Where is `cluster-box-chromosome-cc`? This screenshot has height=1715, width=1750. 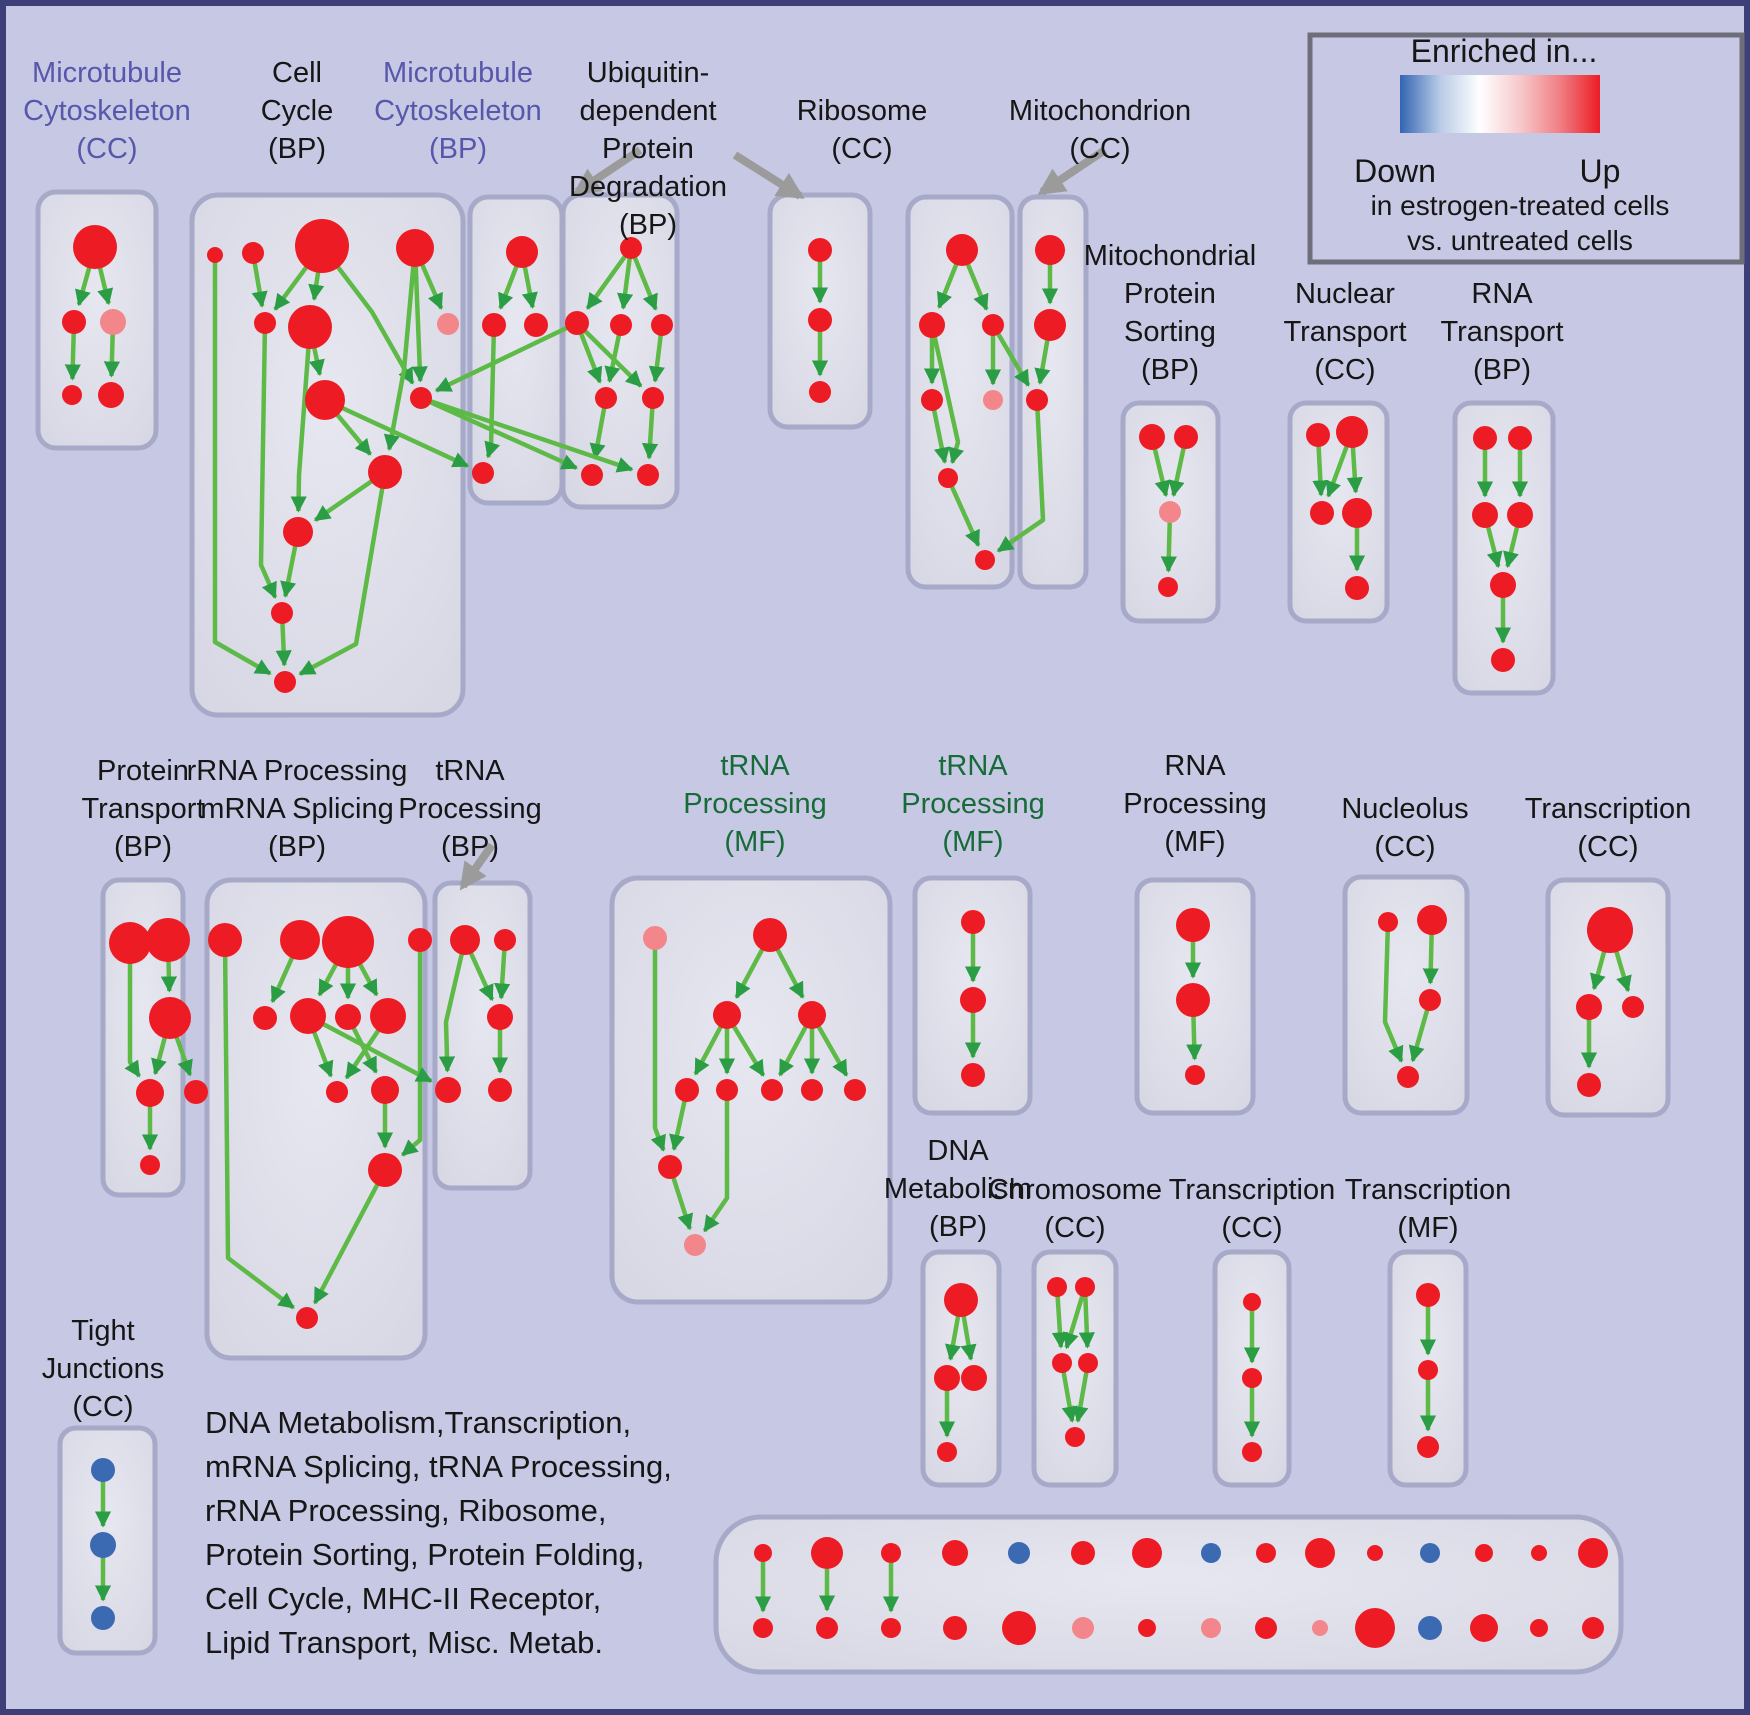
cluster-box-chromosome-cc is located at coordinates (1075, 1368).